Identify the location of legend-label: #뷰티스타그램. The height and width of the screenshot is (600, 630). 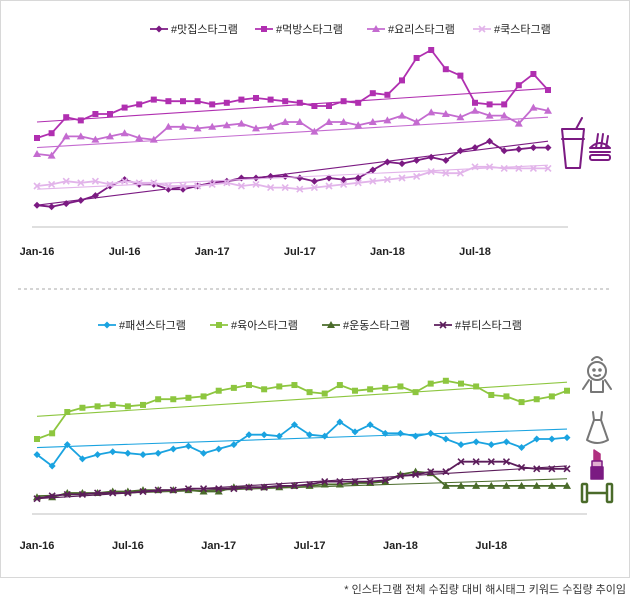
(488, 325).